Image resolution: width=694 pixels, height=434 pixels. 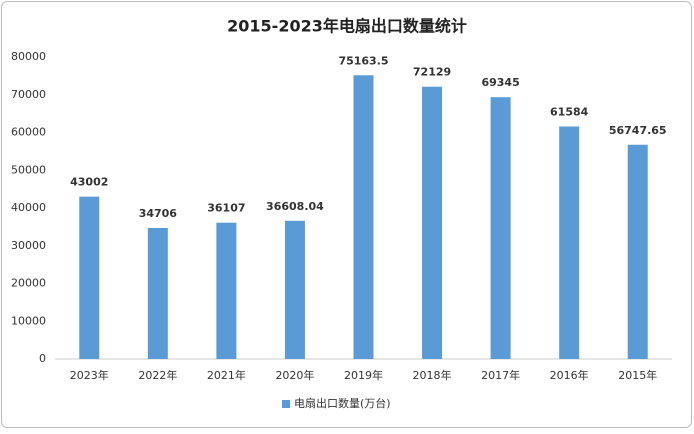 I want to click on legend-label: 电扇出口数量(万台), so click(x=342, y=403).